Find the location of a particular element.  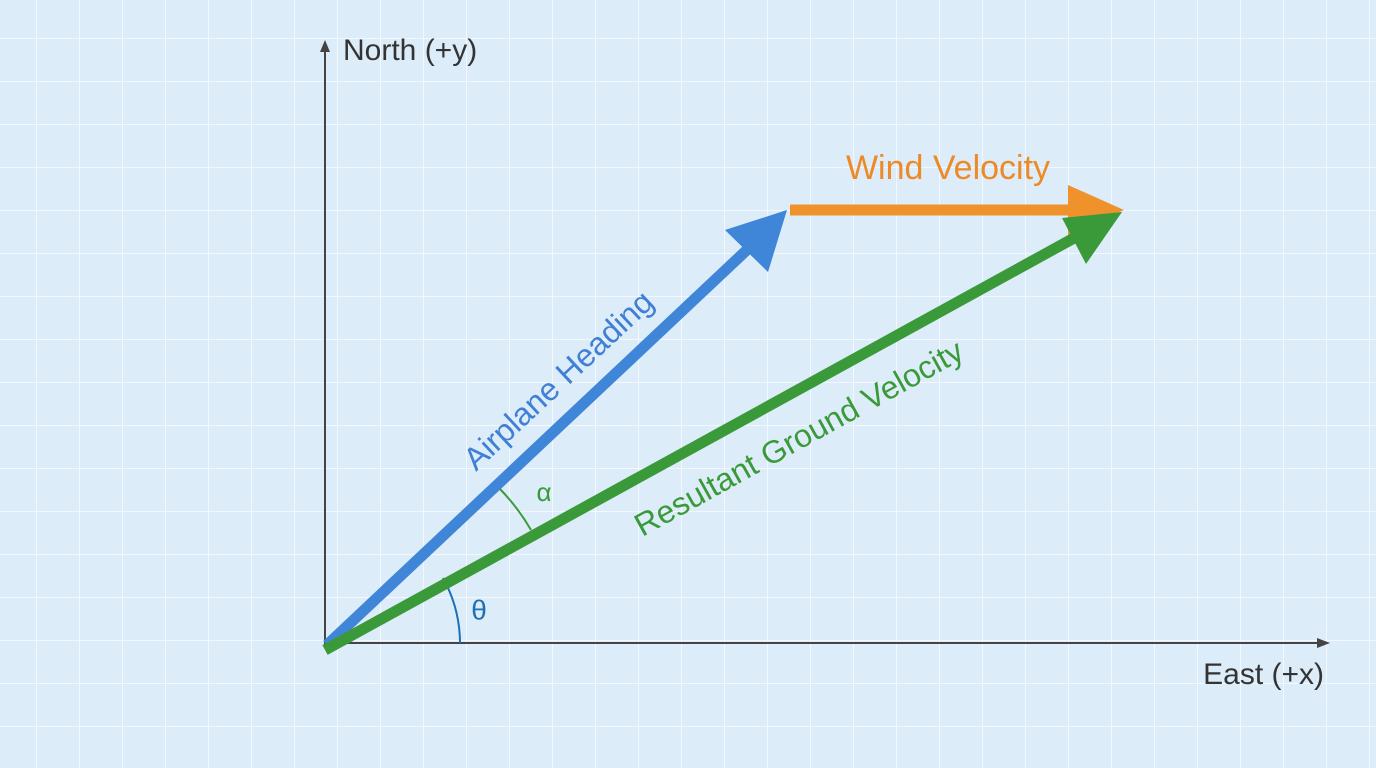

resultant-arrowhead is located at coordinates (1092, 238).